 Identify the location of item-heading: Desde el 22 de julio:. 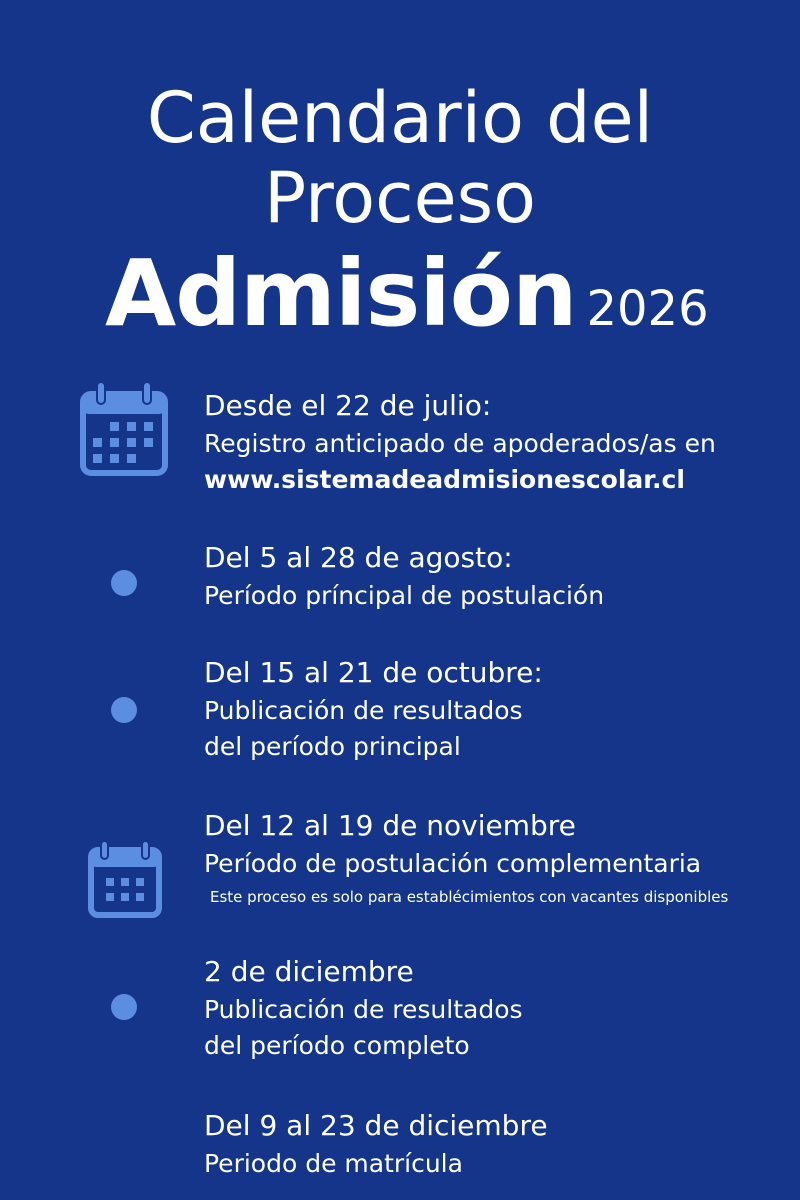
(348, 405).